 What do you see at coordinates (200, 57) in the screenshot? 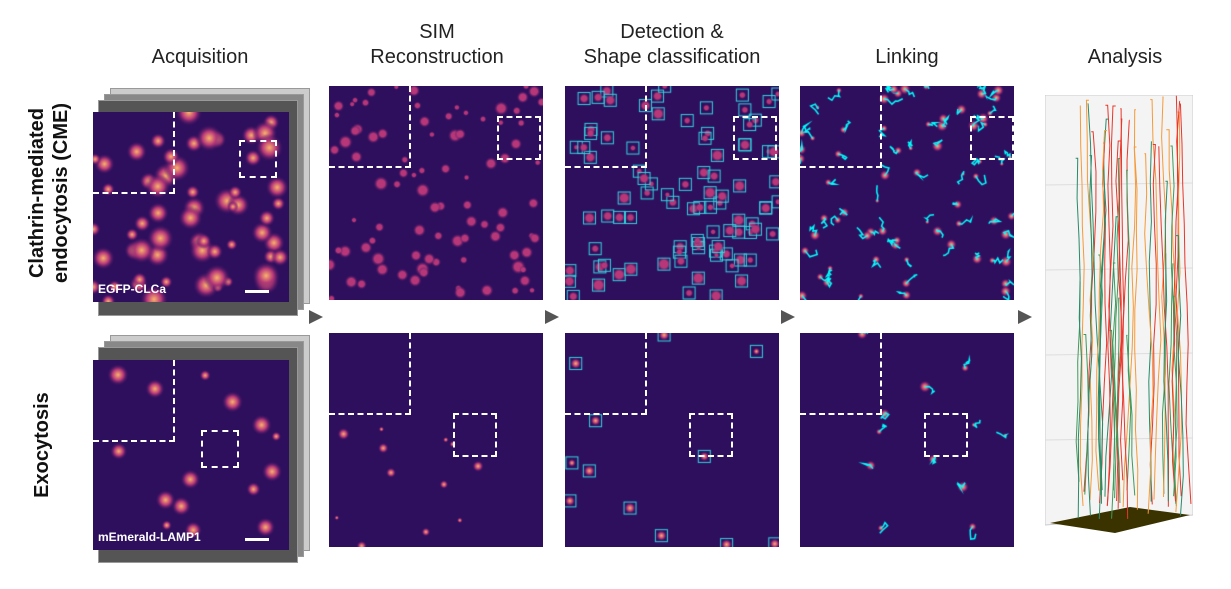
I see `header-acquisition: Acquisition` at bounding box center [200, 57].